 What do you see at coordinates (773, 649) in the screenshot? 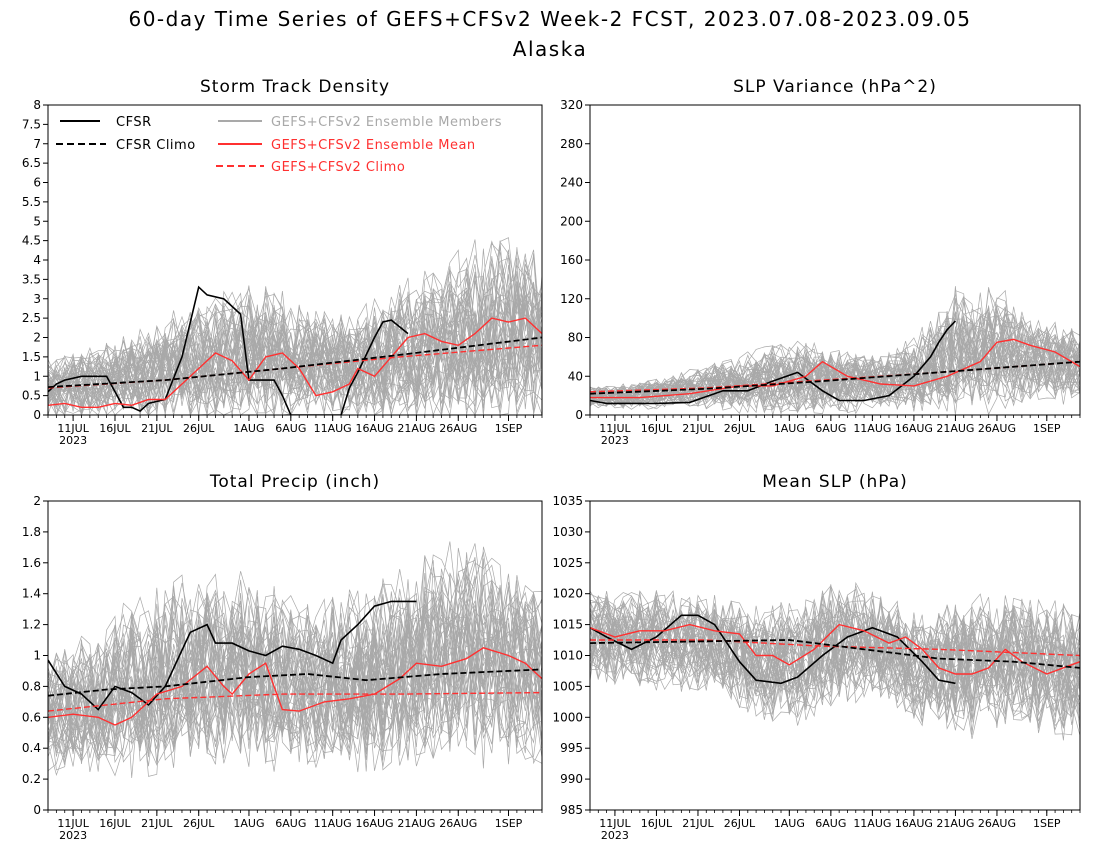
I see `series-line-cfsr` at bounding box center [773, 649].